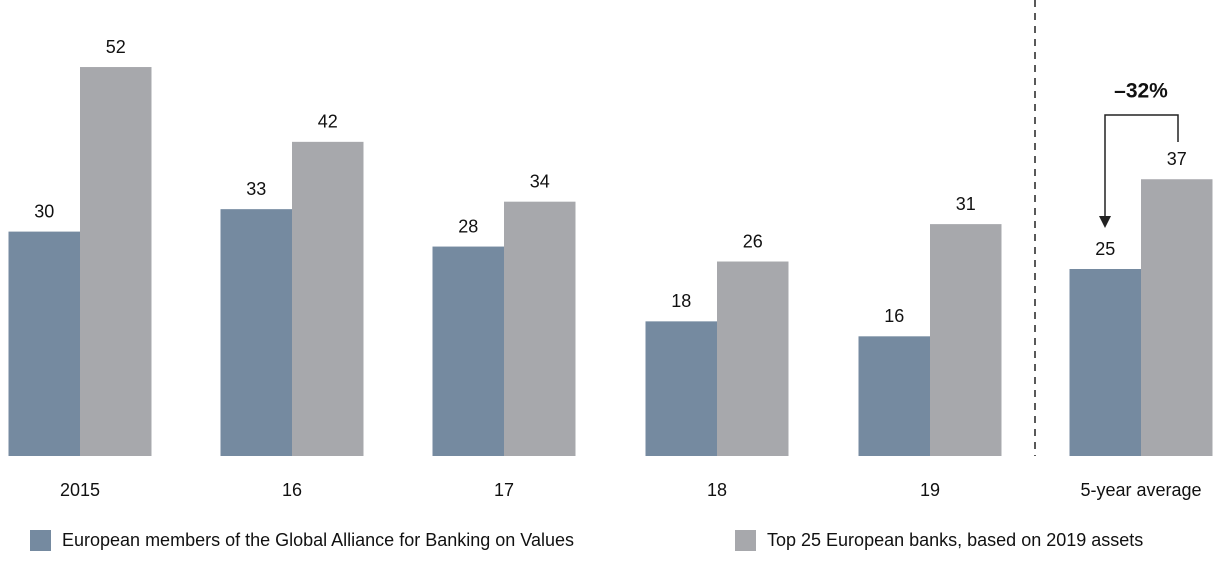  Describe the element at coordinates (1141, 168) in the screenshot. I see `bracket` at that location.